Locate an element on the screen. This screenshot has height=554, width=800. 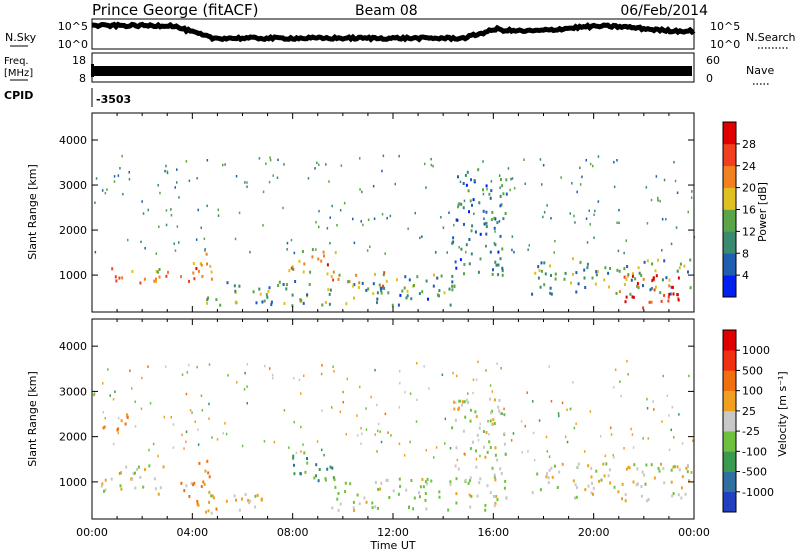
nave-label: Nave is located at coordinates (760, 70).